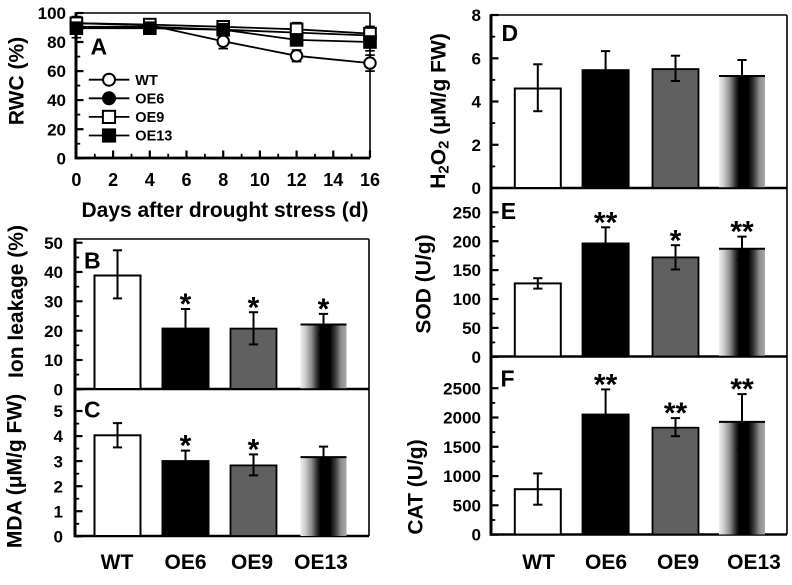 This screenshot has height=585, width=792. I want to click on svg-text: MDA (μM/g FW), so click(15, 471).